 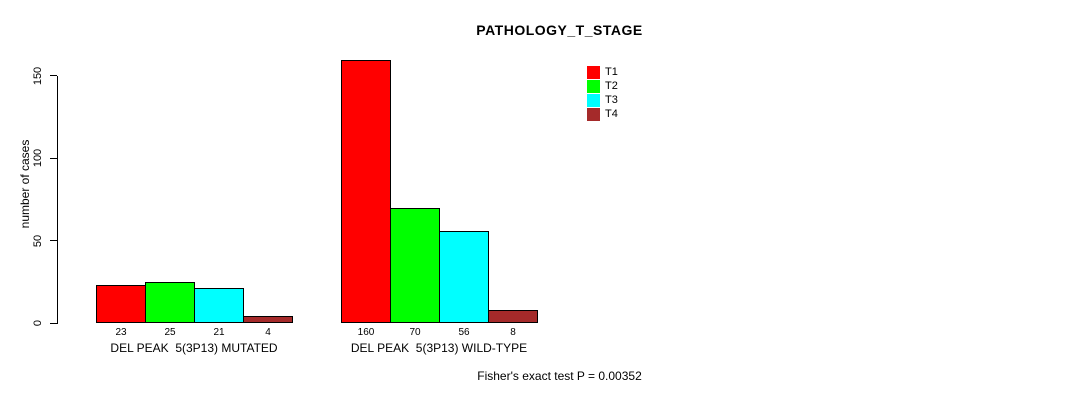 What do you see at coordinates (464, 332) in the screenshot?
I see `bar-value-label: 56` at bounding box center [464, 332].